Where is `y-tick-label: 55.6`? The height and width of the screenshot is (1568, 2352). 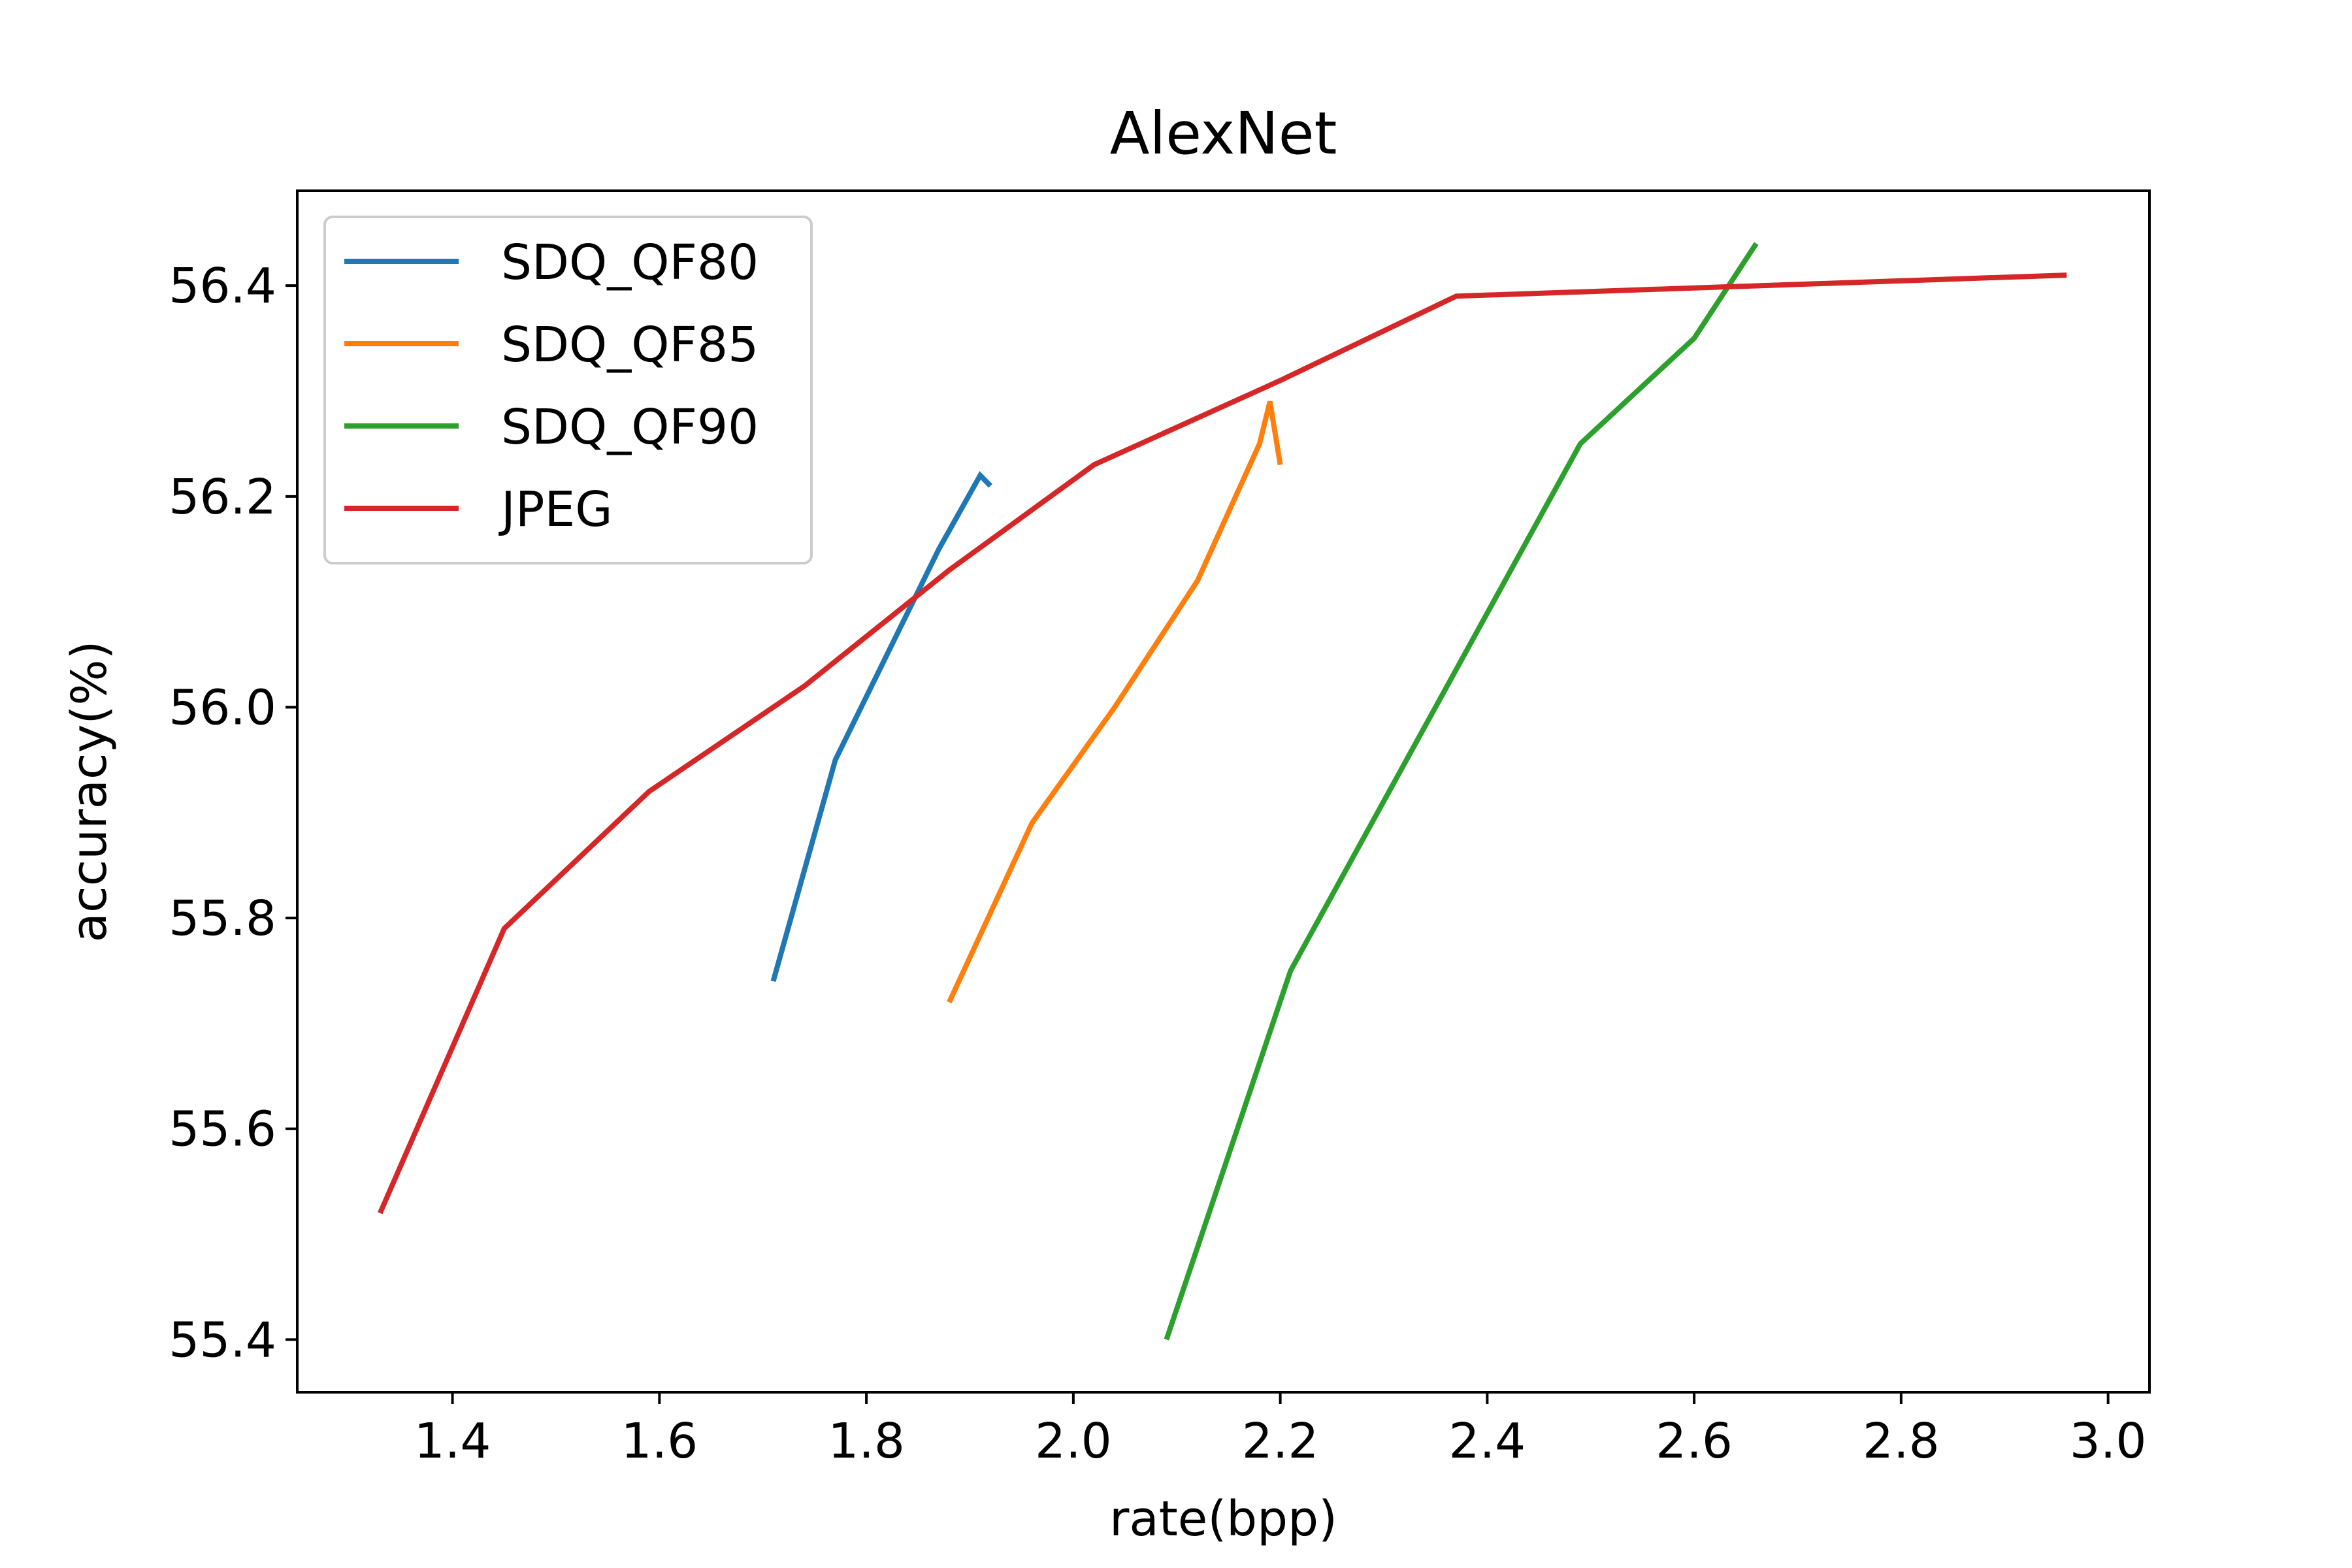 y-tick-label: 55.6 is located at coordinates (222, 1130).